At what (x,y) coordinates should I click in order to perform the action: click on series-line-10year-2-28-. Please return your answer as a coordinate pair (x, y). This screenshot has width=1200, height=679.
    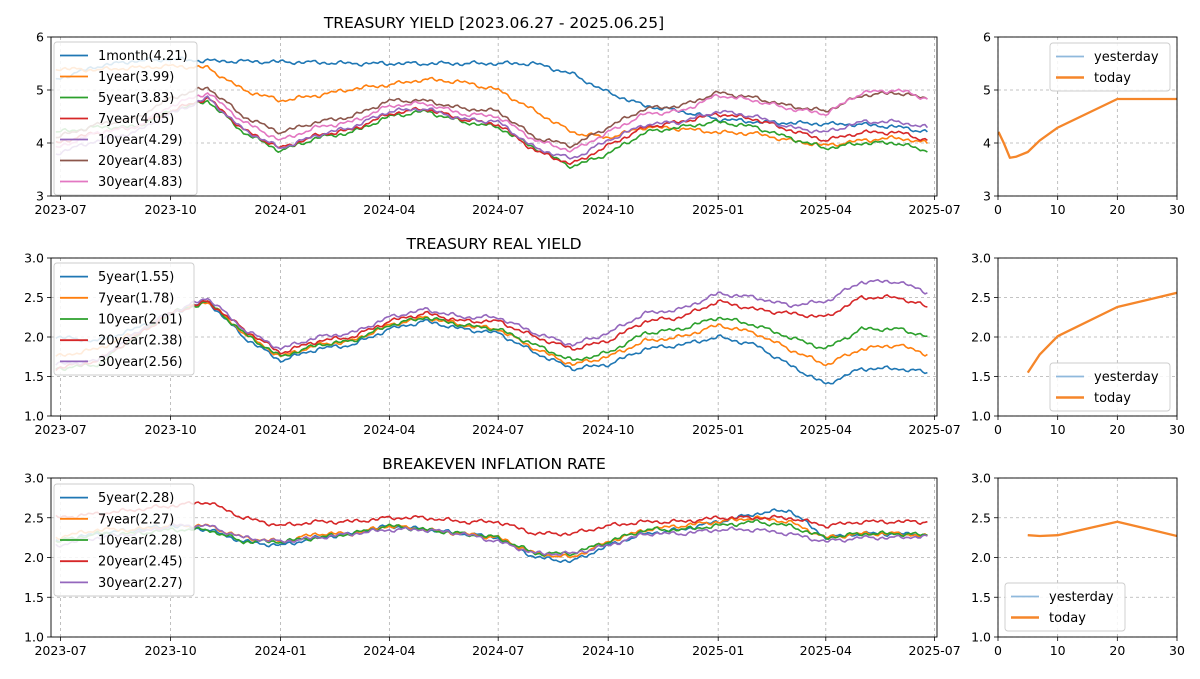
    Looking at the image, I should click on (491, 538).